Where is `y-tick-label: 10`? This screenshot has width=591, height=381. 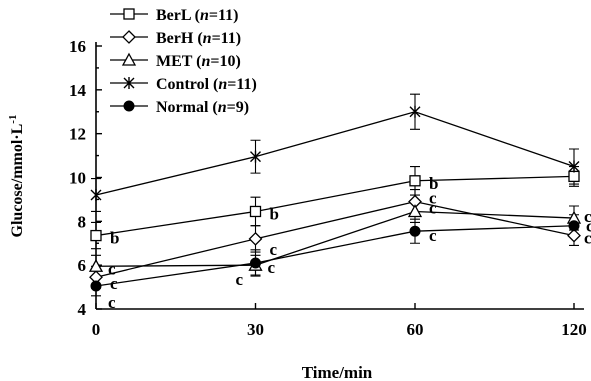 y-tick-label: 10 is located at coordinates (77, 178).